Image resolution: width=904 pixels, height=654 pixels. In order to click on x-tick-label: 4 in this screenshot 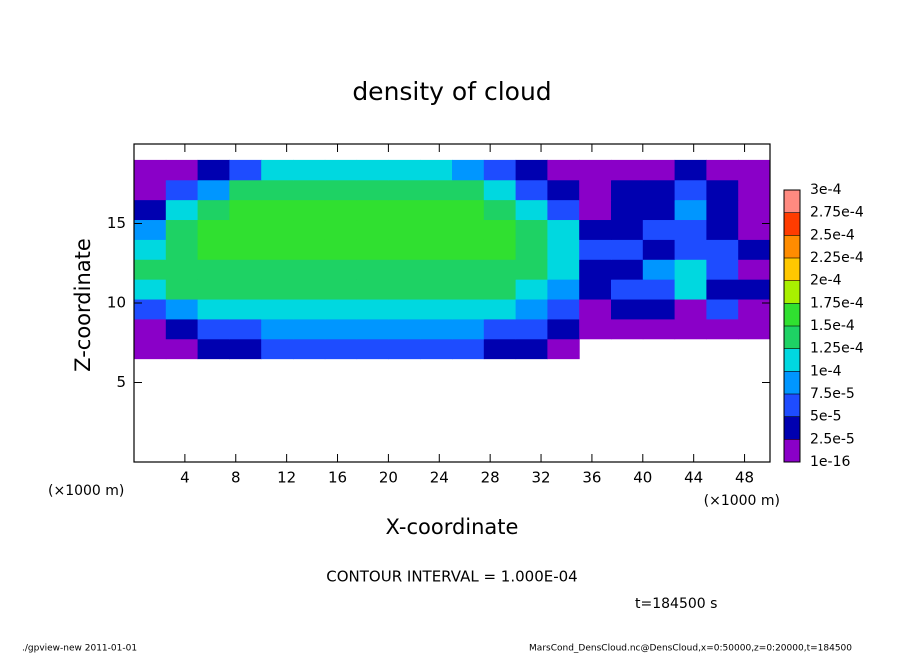, I will do `click(185, 478)`.